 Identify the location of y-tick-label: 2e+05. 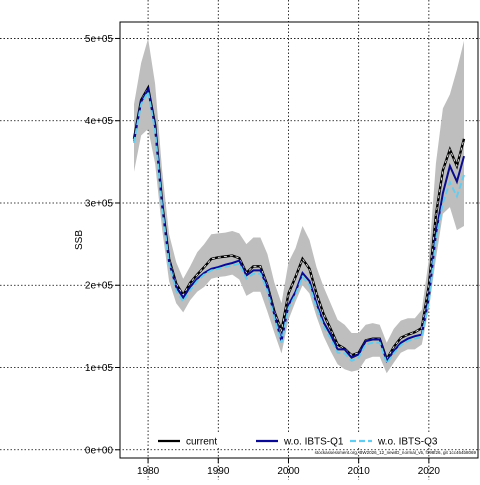
(99, 286).